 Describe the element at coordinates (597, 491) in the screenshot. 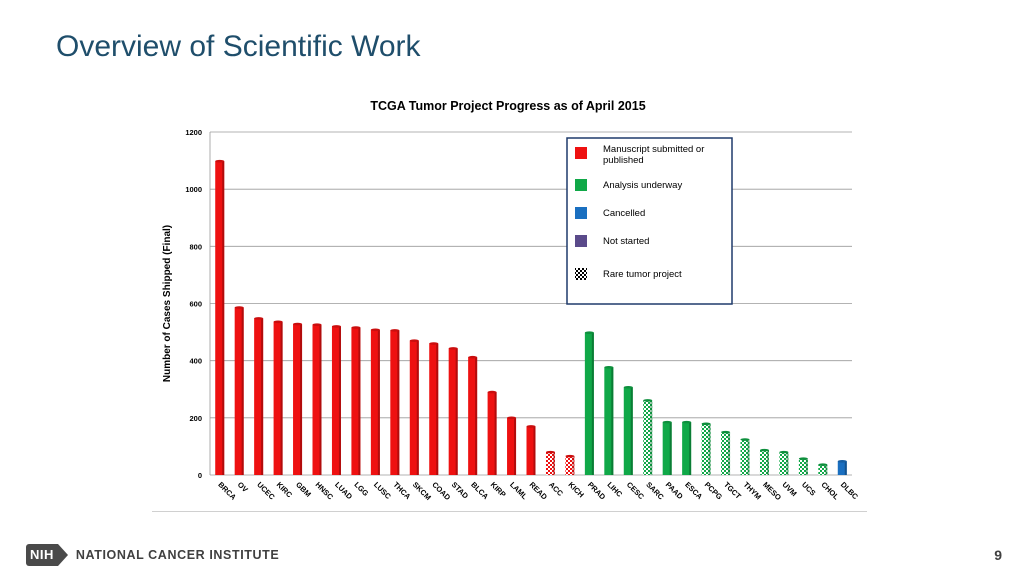

I see `x-tick-label: PRAD` at that location.